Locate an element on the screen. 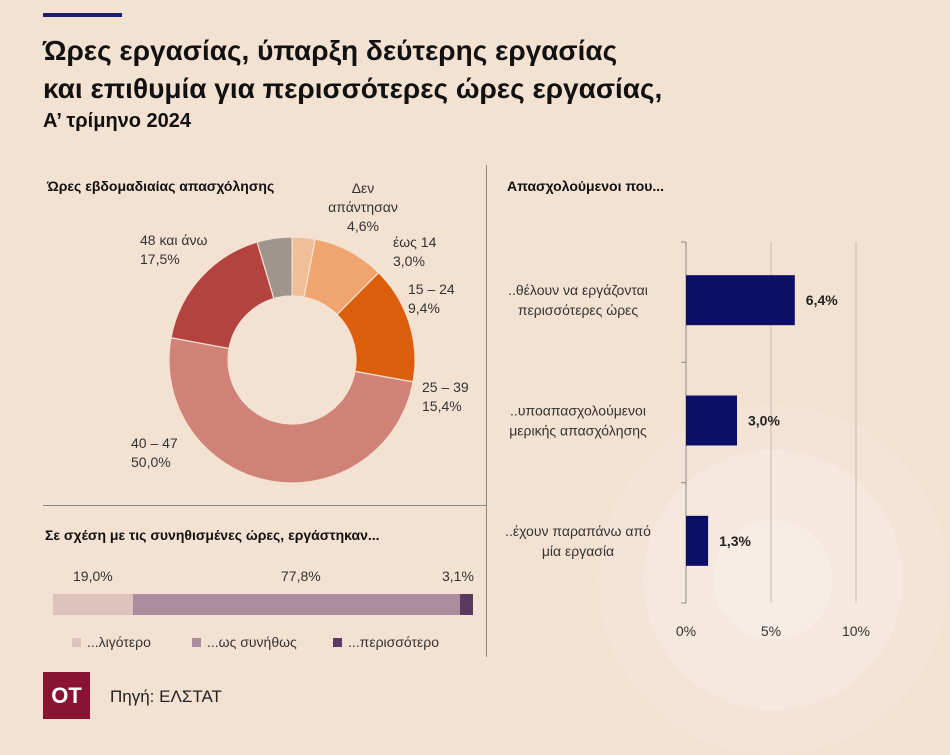 The image size is (950, 755). donut-label-3-2: 9,4% is located at coordinates (424, 308).